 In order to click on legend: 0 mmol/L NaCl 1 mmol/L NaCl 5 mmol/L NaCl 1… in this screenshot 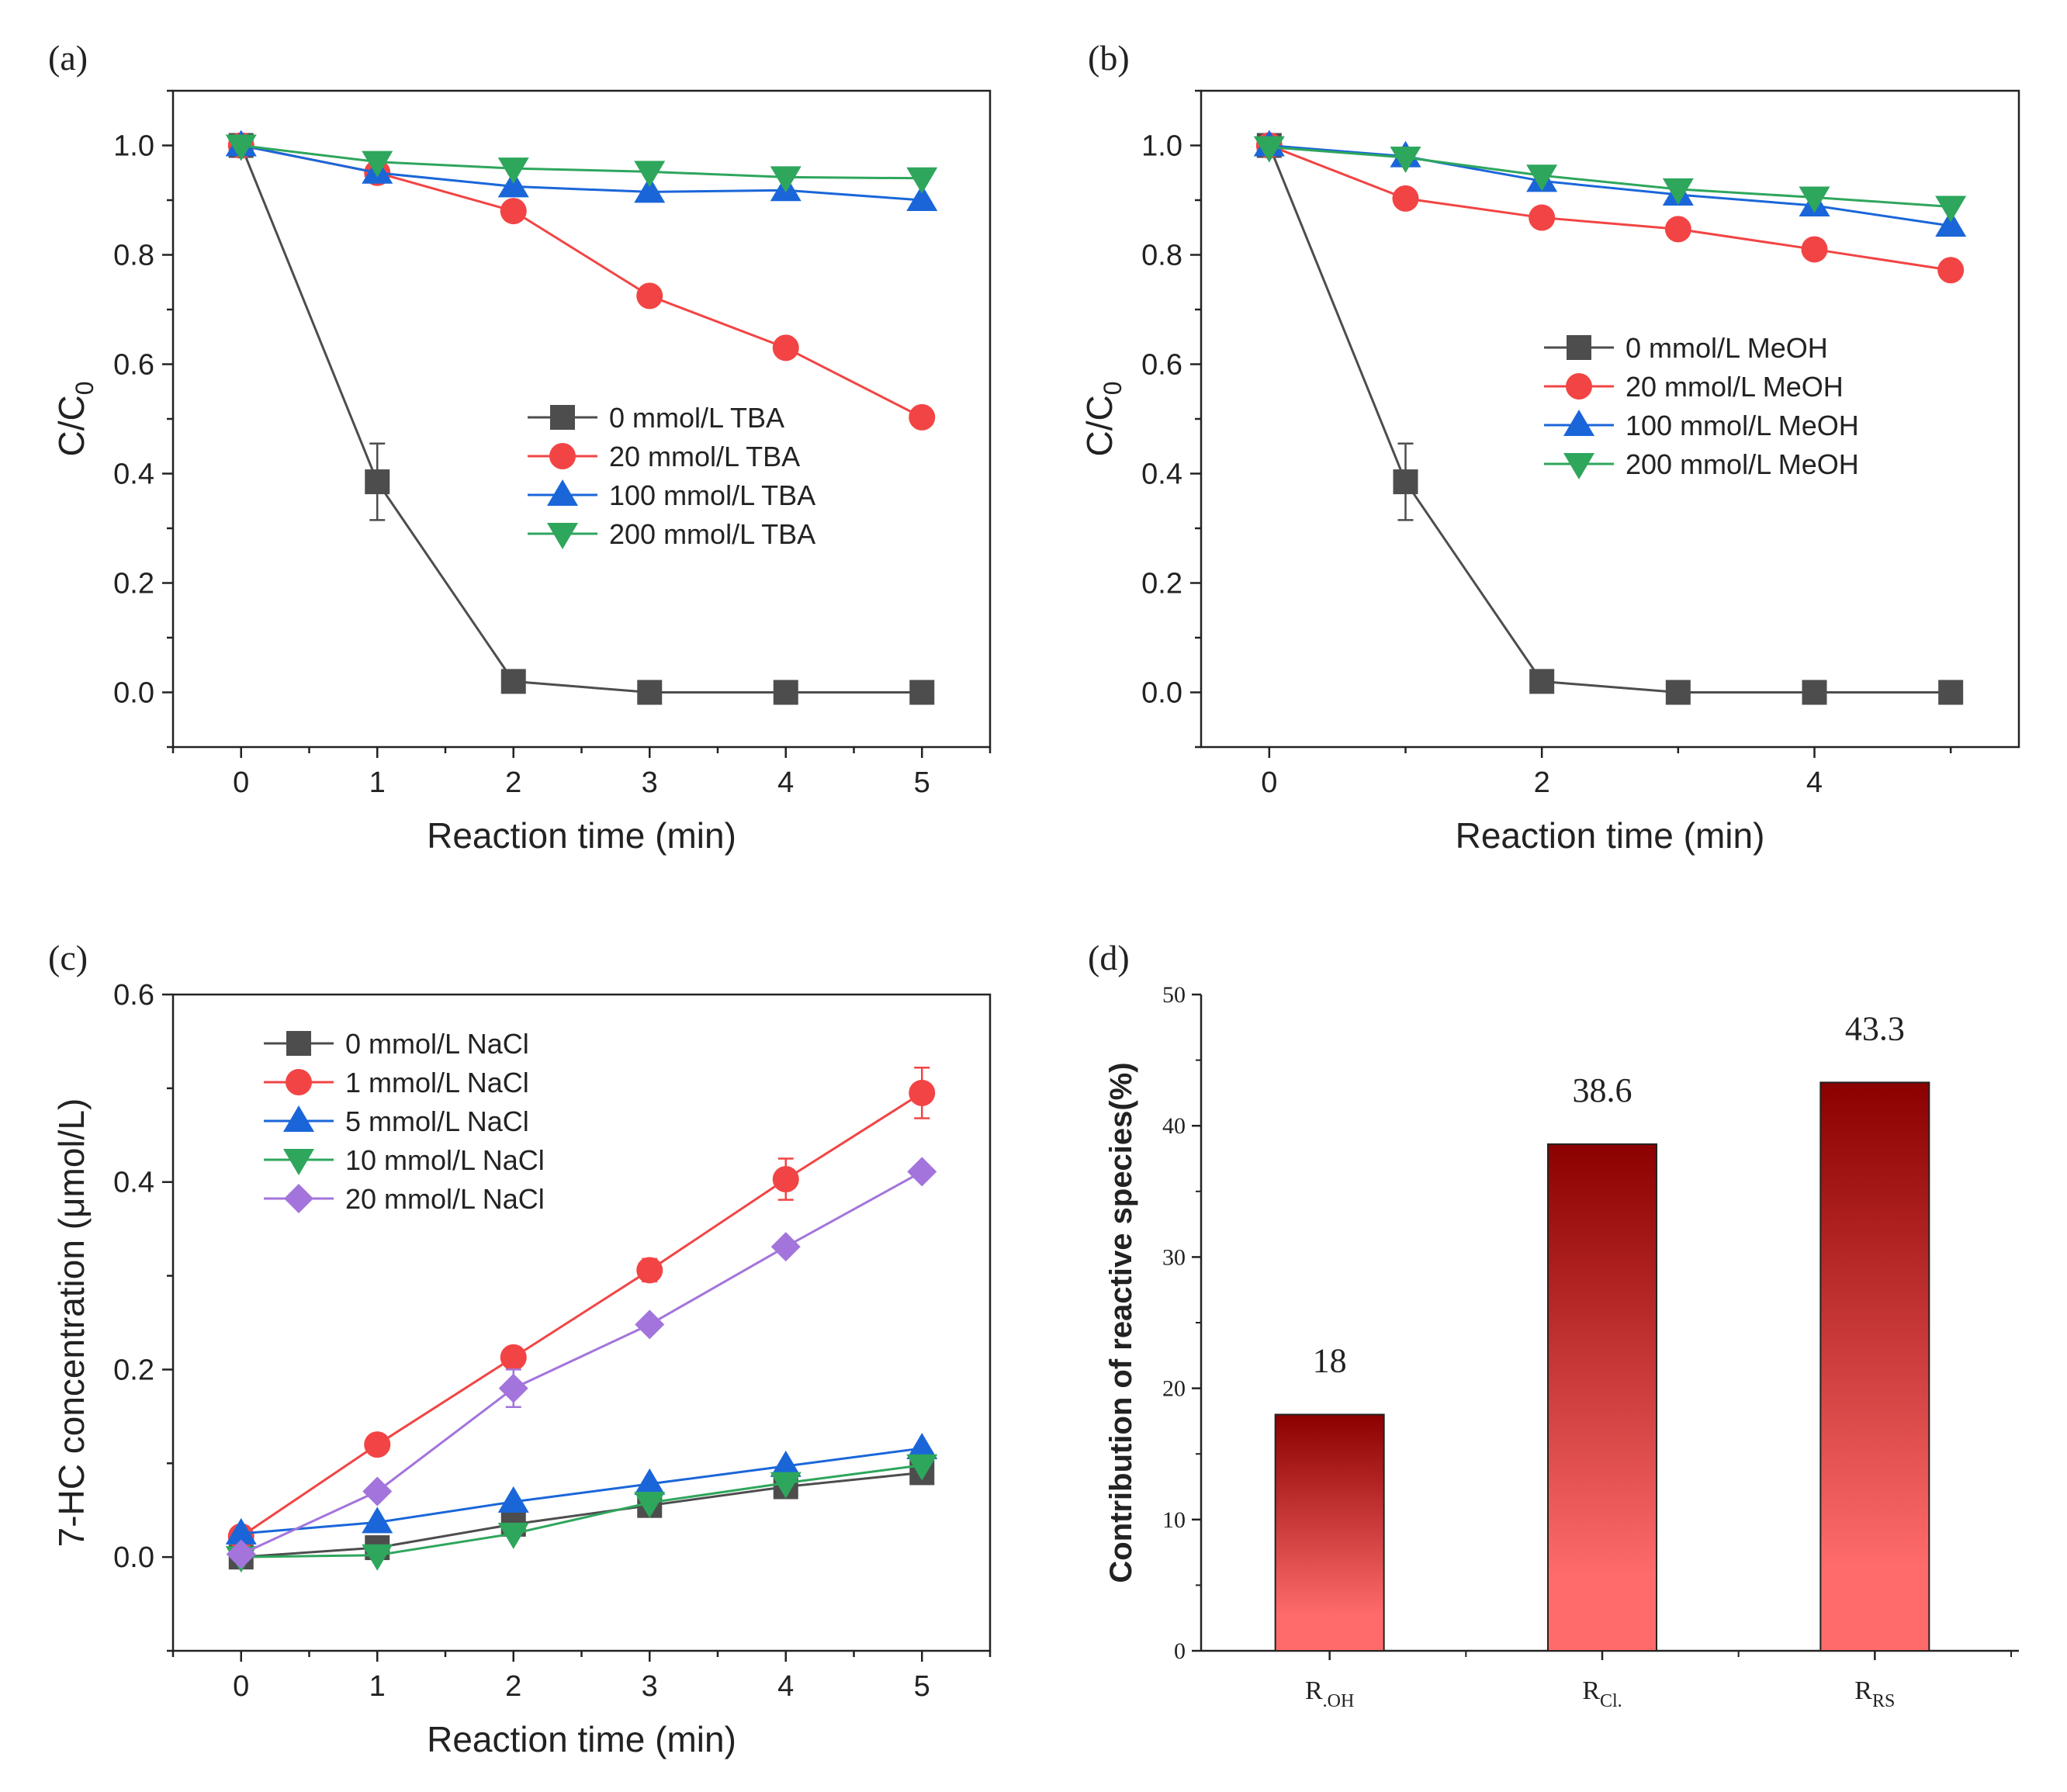, I will do `click(405, 1121)`.